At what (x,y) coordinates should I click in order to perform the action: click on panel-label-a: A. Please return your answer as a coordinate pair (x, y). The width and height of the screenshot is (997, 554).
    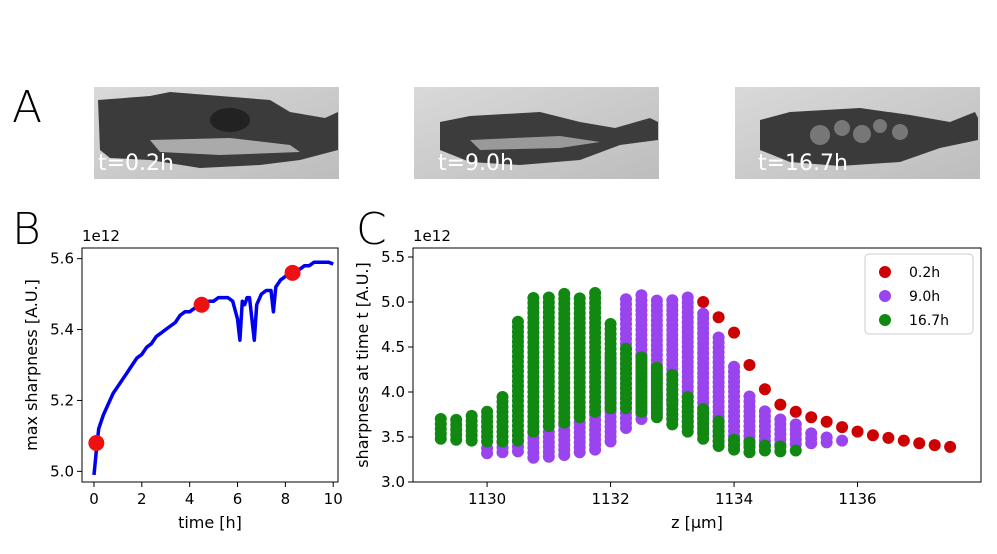
    Looking at the image, I should click on (27, 107).